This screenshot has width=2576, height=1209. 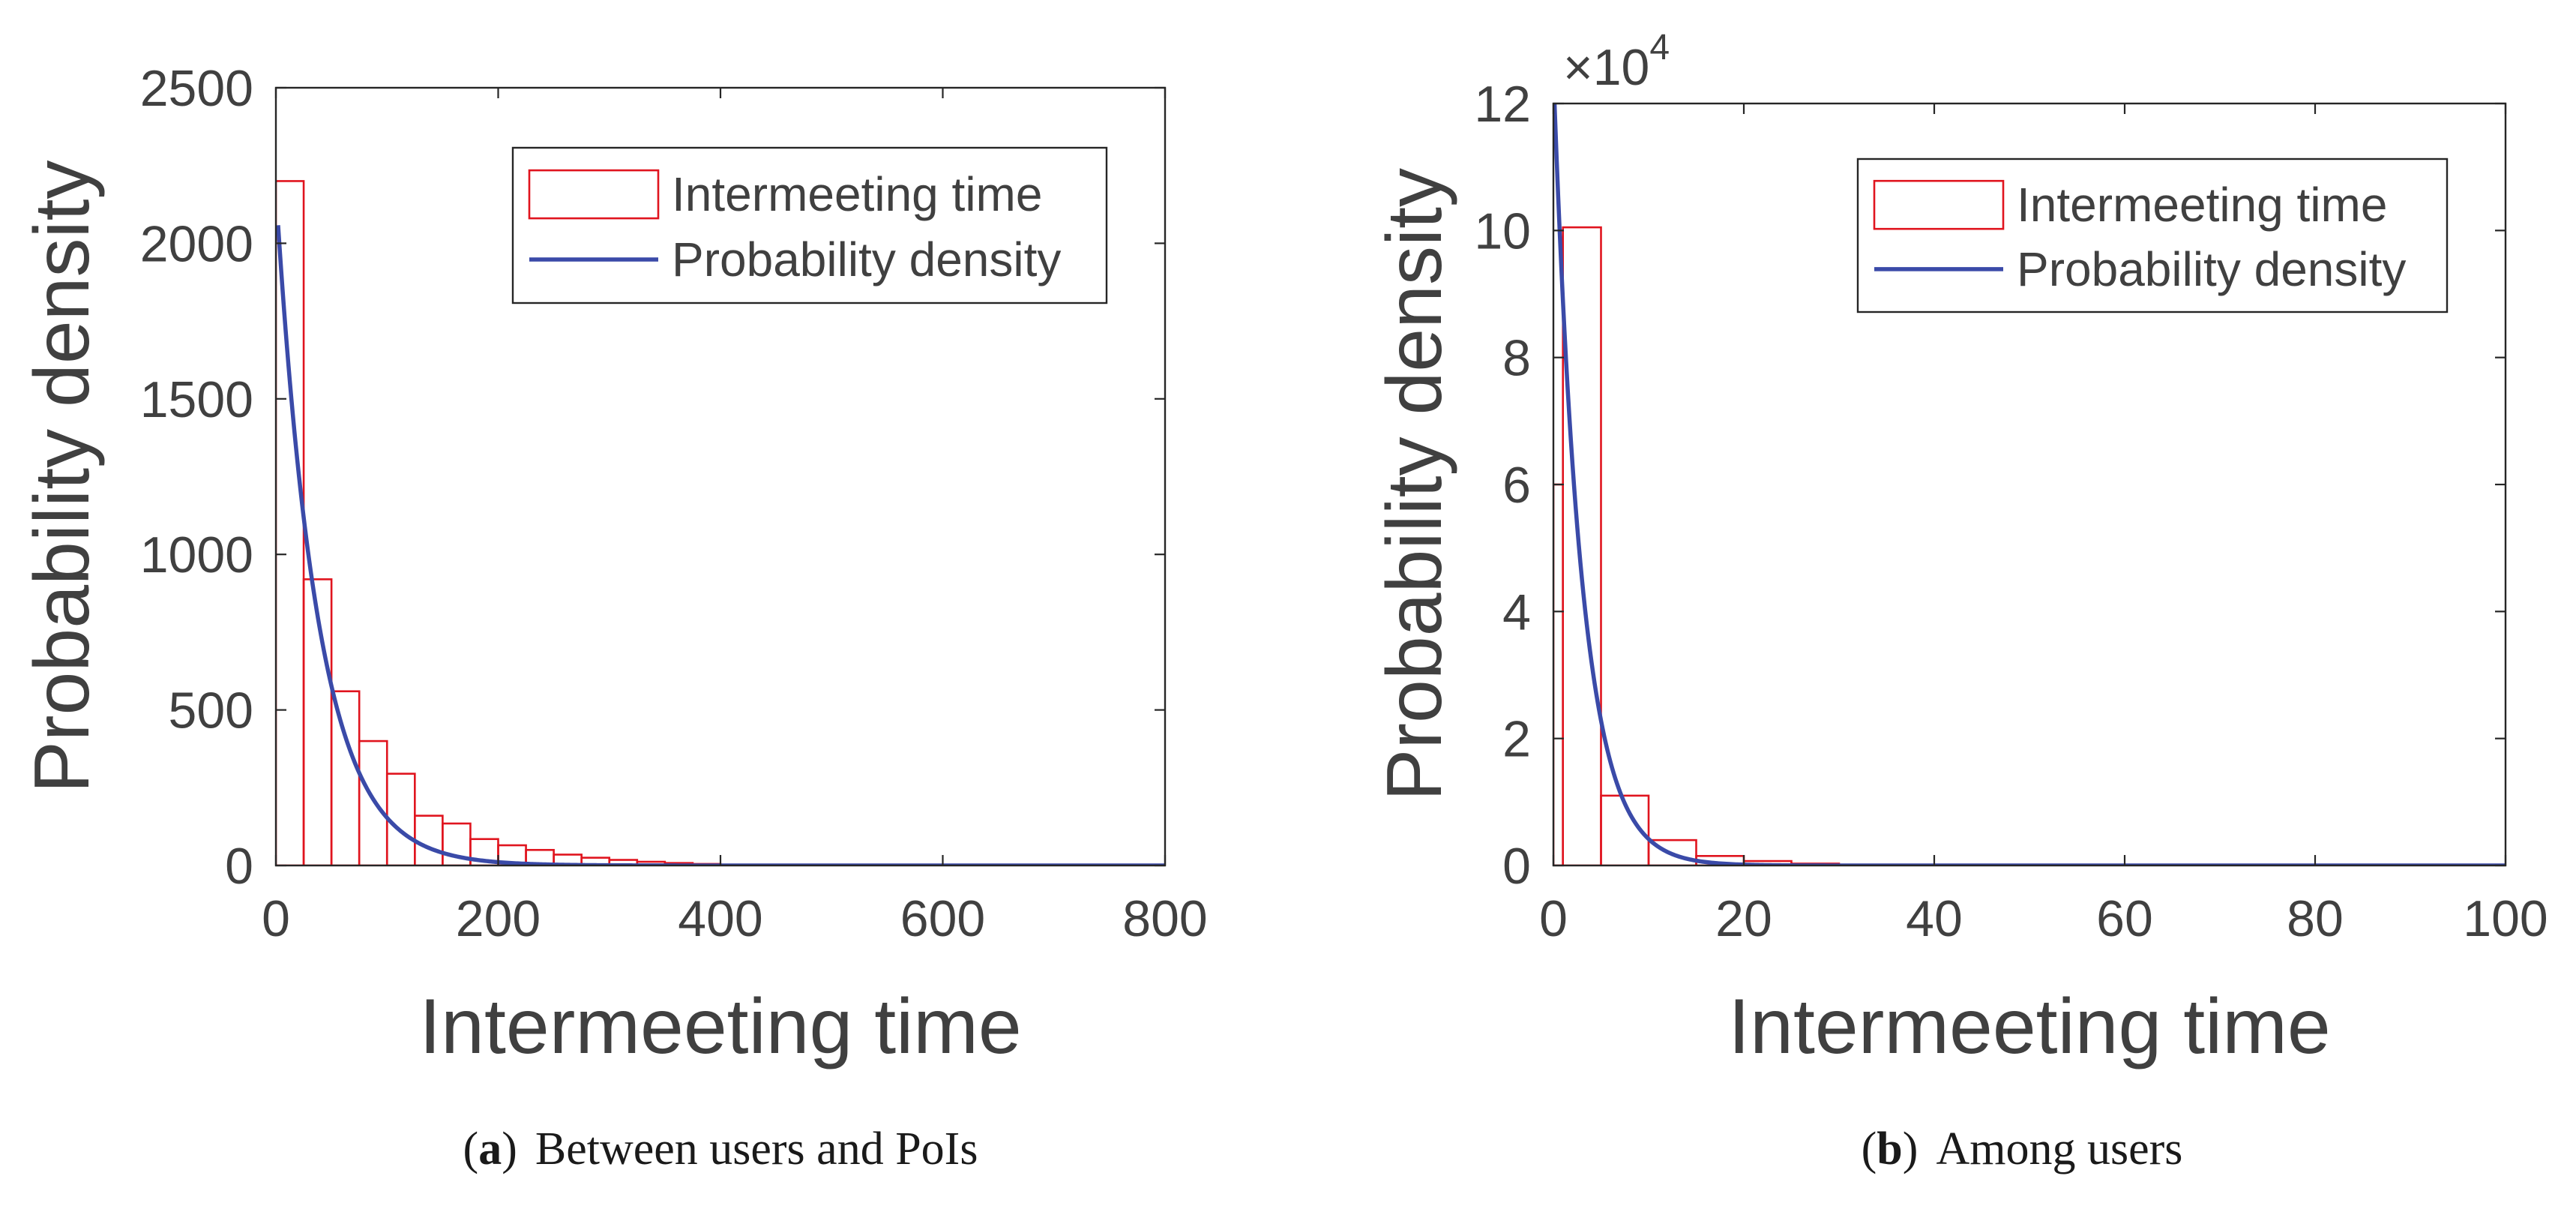 I want to click on caption: (b) Among users, so click(x=2023, y=1149).